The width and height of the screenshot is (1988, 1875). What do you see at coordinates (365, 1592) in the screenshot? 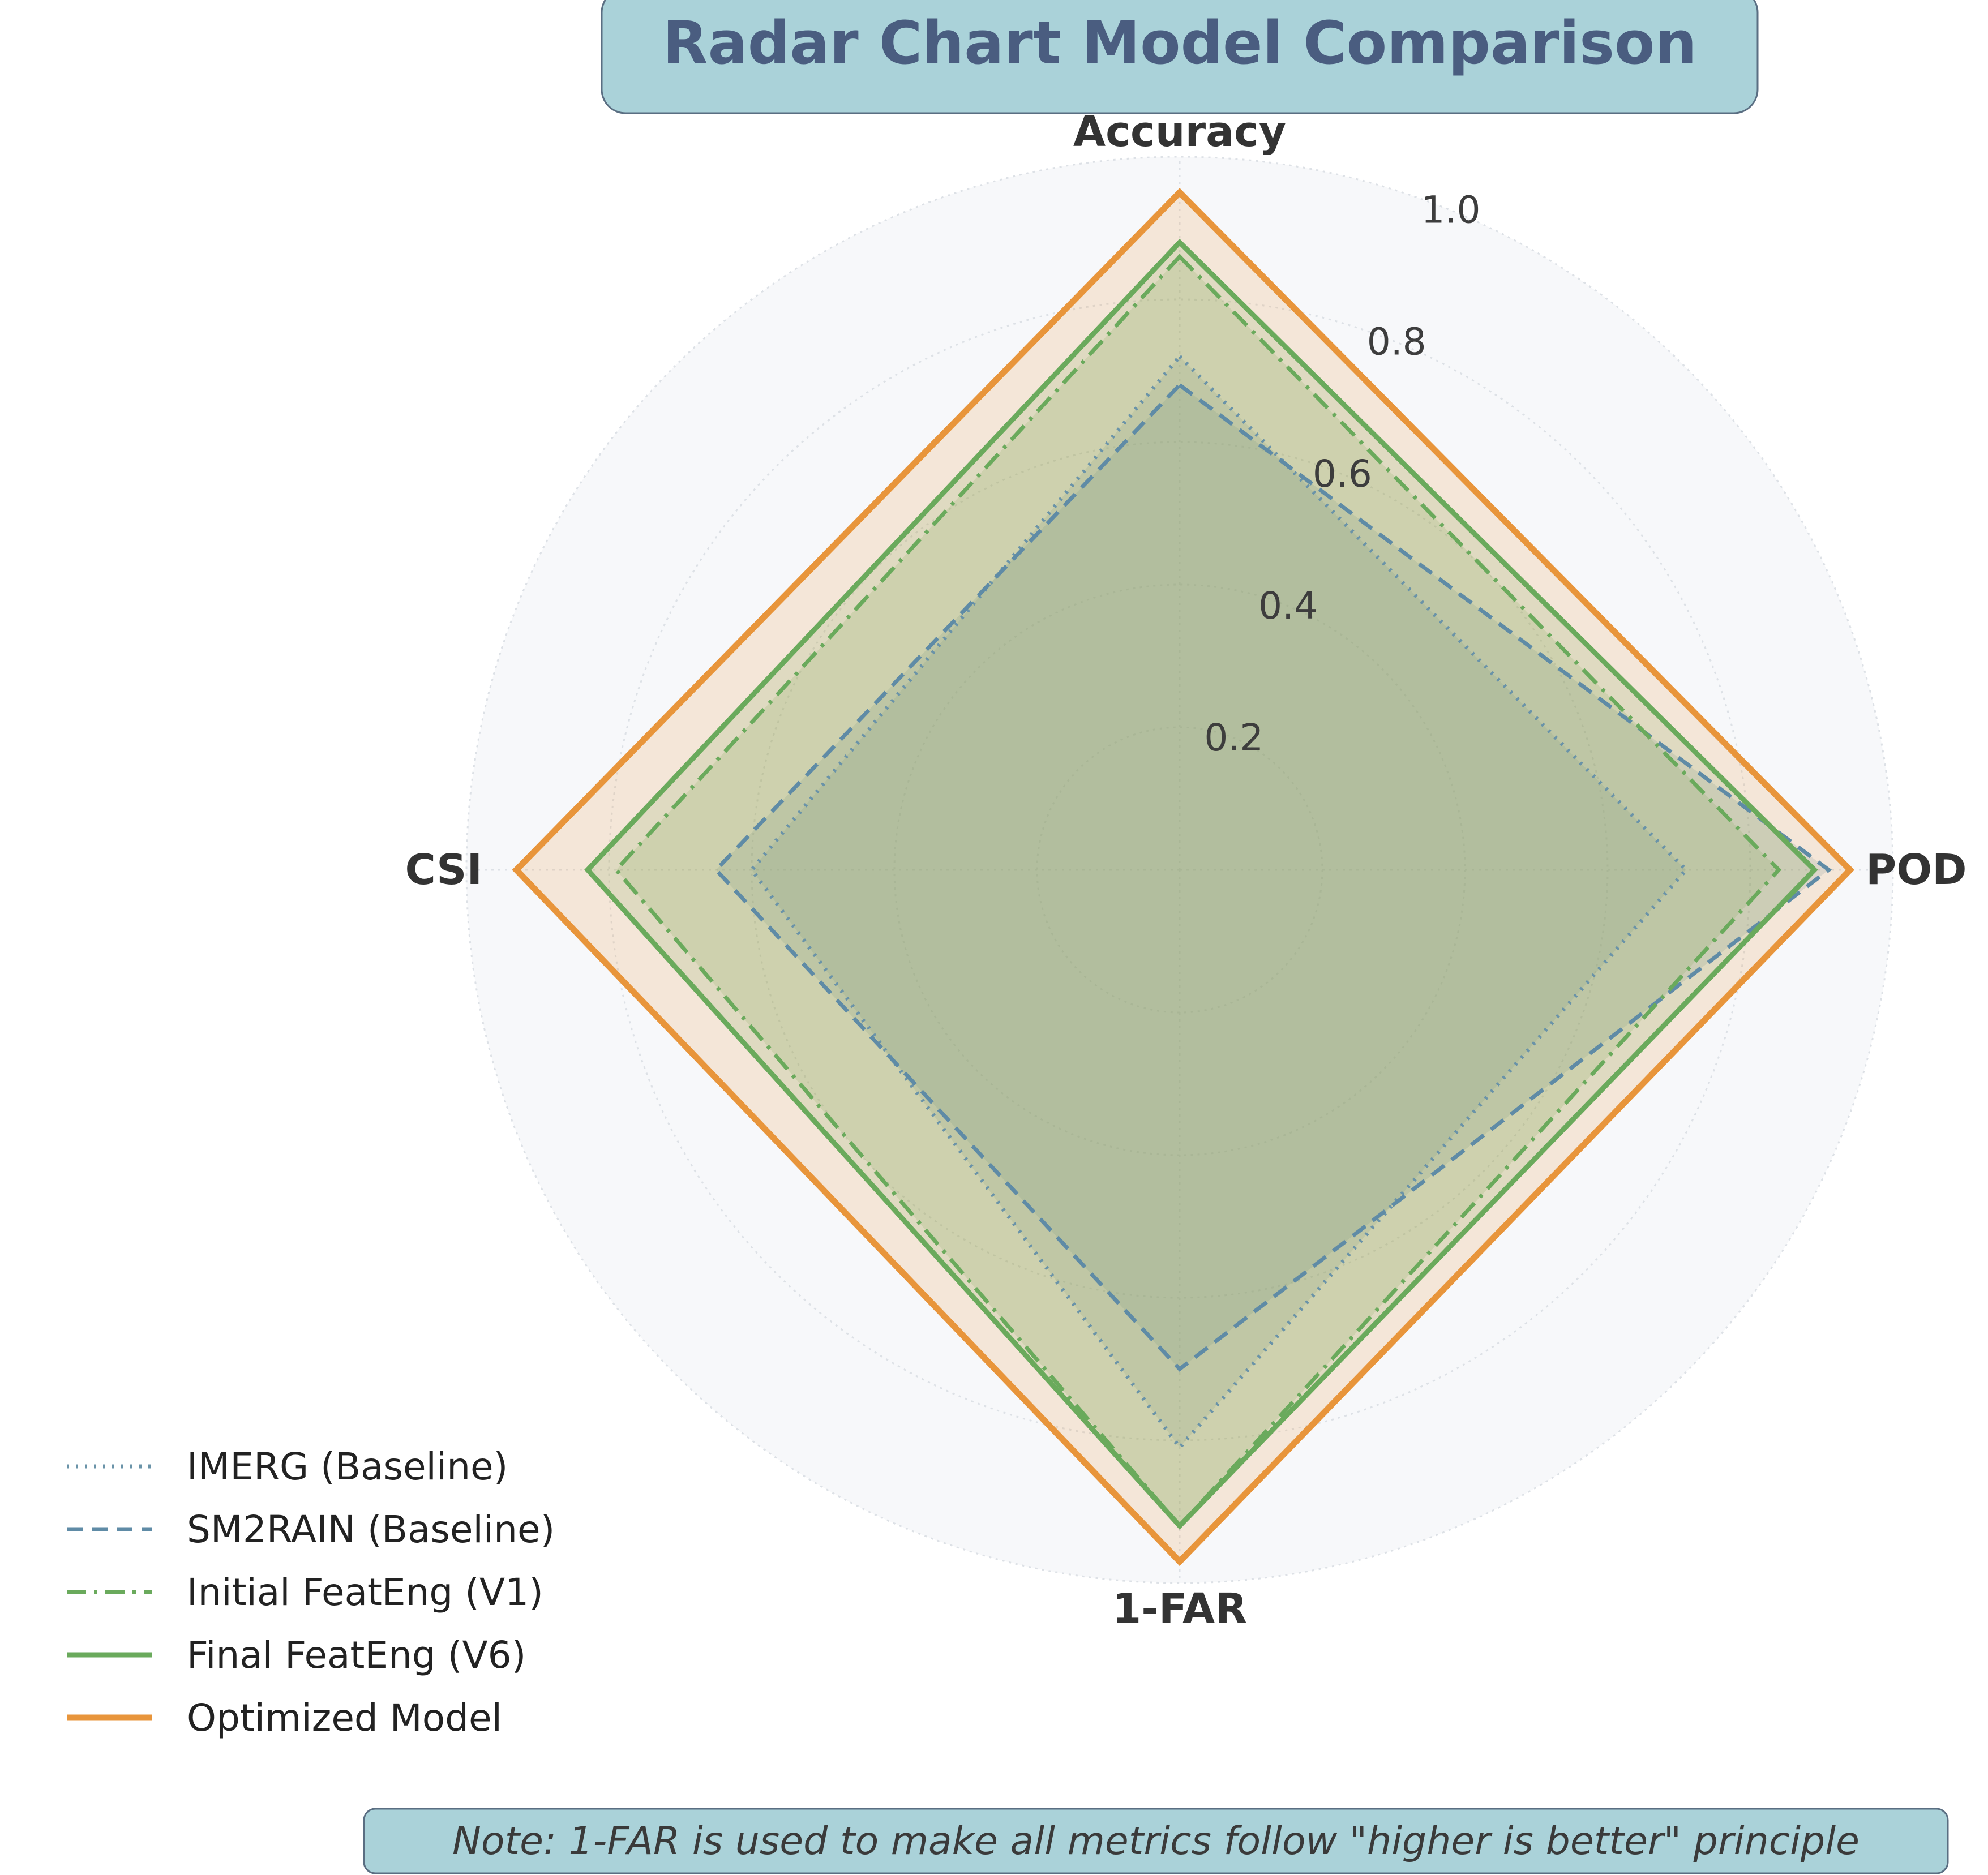
I see `legend-label: Initial FeatEng (V1)` at bounding box center [365, 1592].